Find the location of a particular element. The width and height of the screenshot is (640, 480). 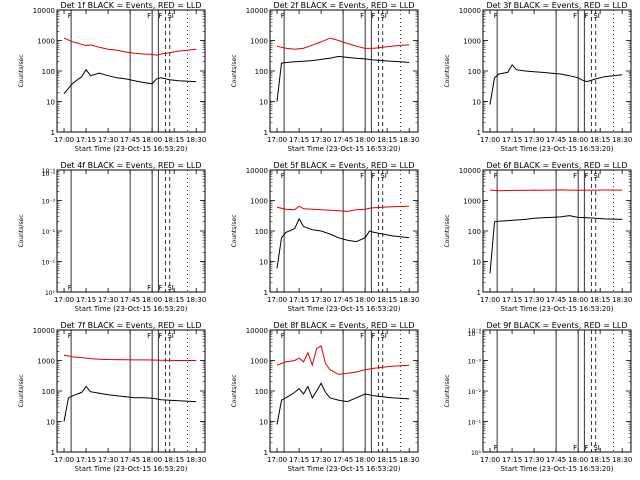

panel-title: Det 8f BLACK = Events, RED = LLD is located at coordinates (343, 325).